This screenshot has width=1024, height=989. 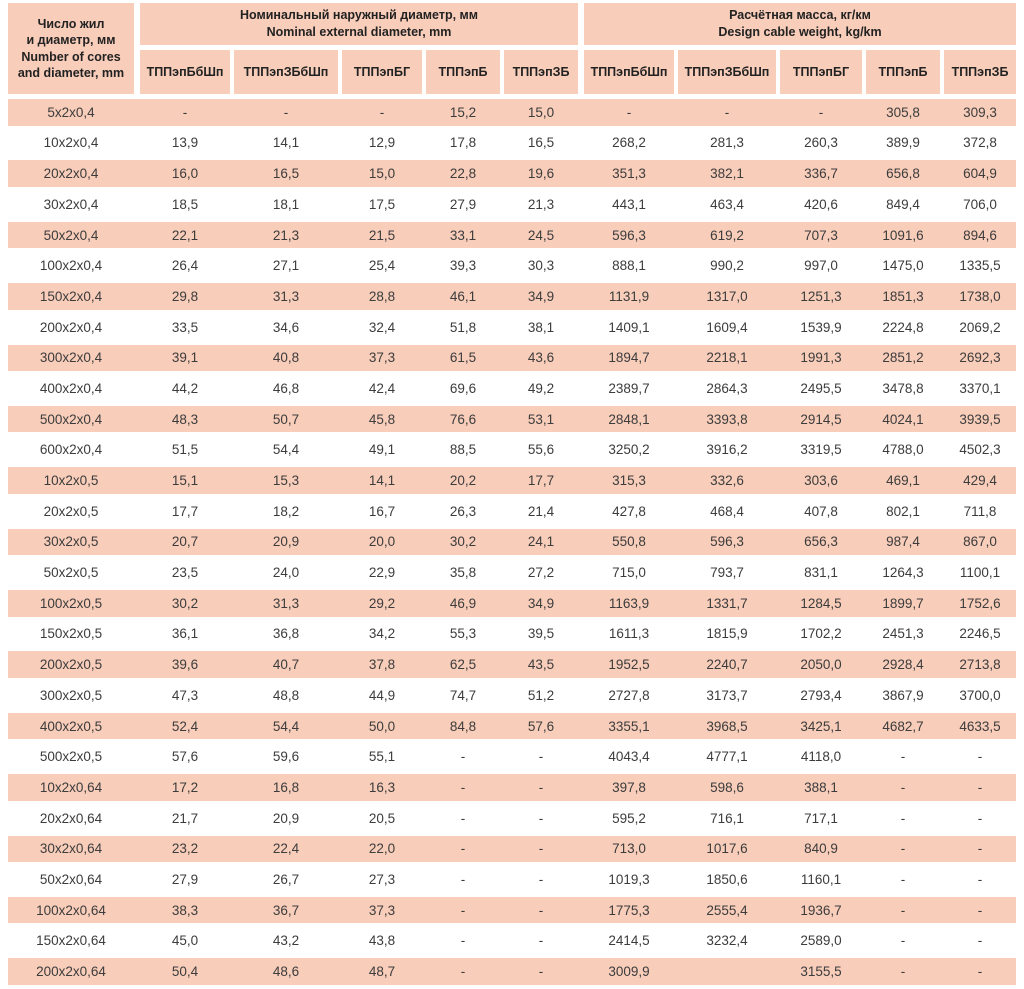 I want to click on diameter-value: 39,6, so click(x=185, y=665).